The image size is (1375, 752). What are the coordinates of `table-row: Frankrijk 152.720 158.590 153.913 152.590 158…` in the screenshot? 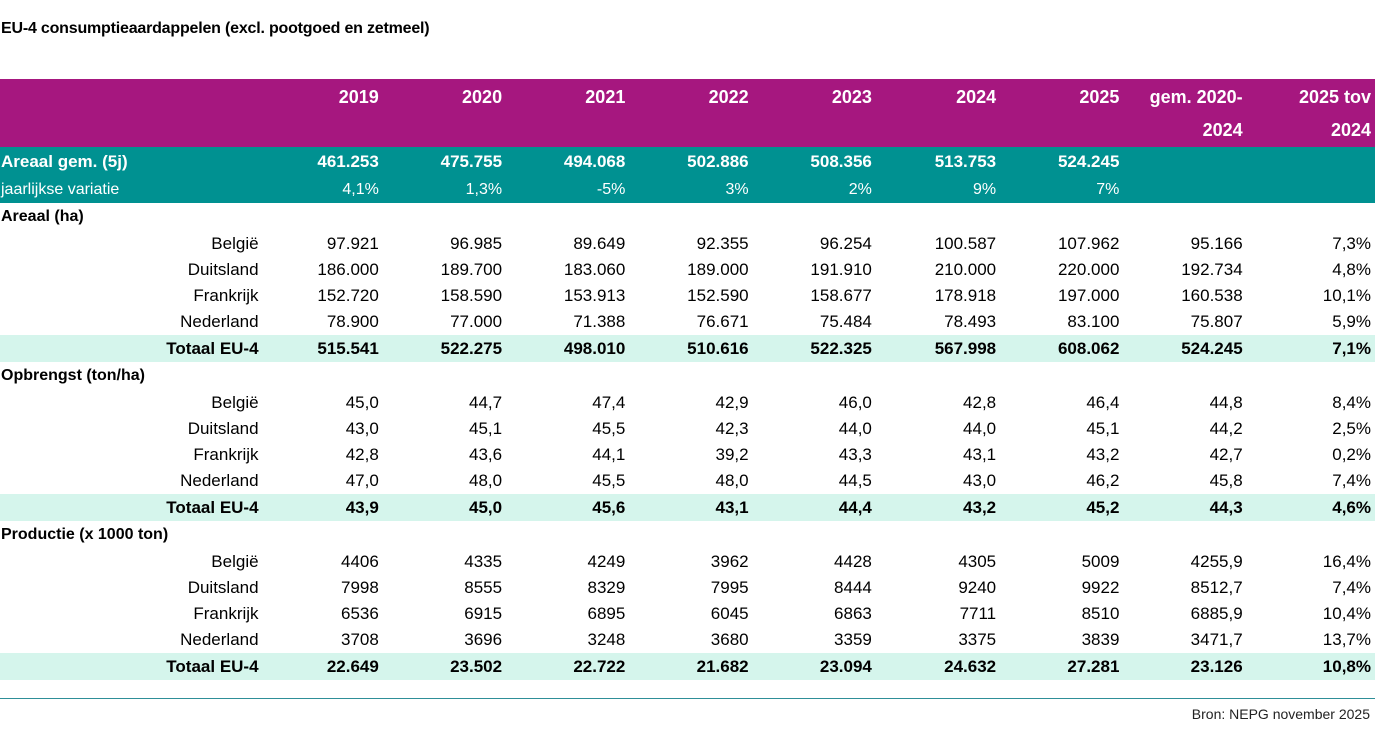 It's located at (687, 296).